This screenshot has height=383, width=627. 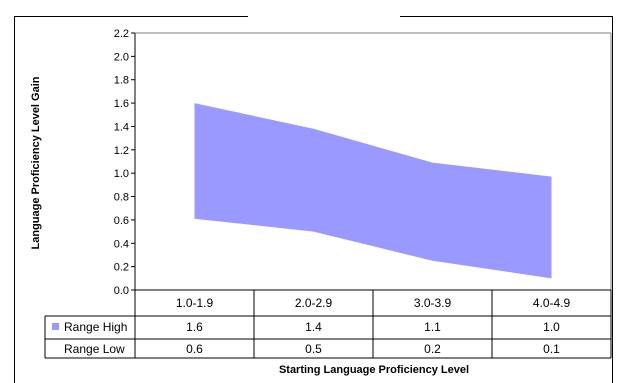 What do you see at coordinates (313, 327) in the screenshot?
I see `data-label-range-high: 1.4` at bounding box center [313, 327].